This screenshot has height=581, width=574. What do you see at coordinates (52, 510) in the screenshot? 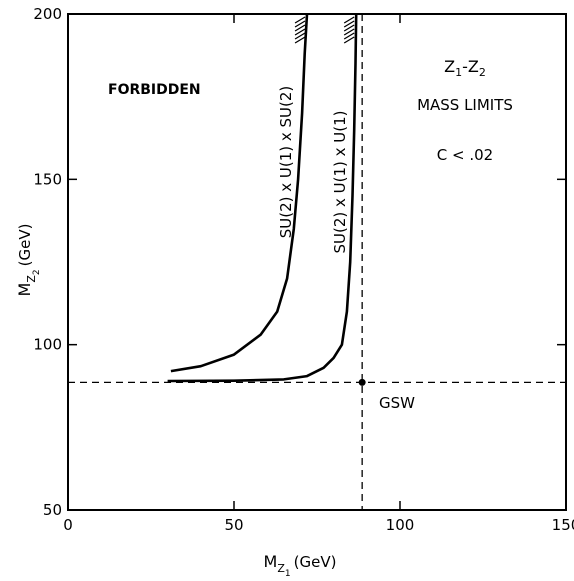
I see `y-tick-label: 50` at bounding box center [52, 510].